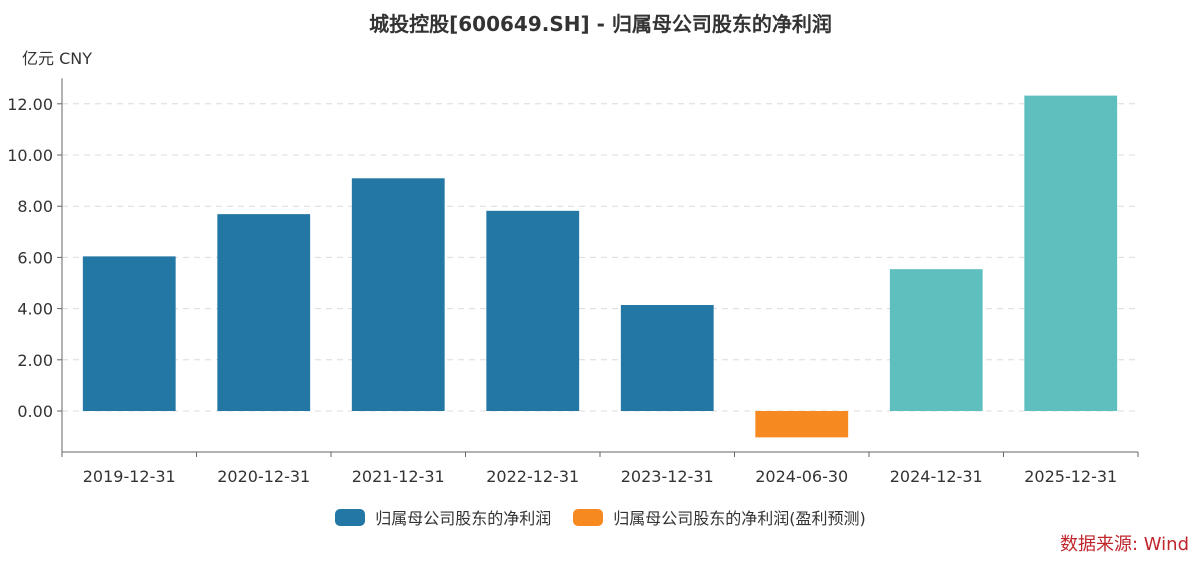 Image resolution: width=1201 pixels, height=571 pixels. What do you see at coordinates (129, 476) in the screenshot?
I see `x-tick-label: 2019-12-31` at bounding box center [129, 476].